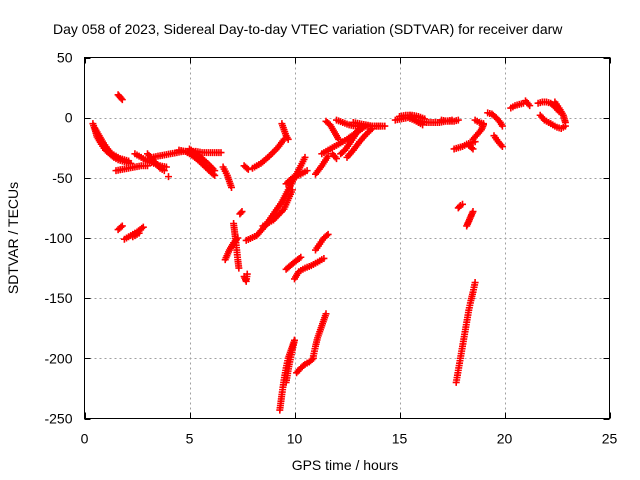 Image resolution: width=640 pixels, height=480 pixels. I want to click on x-tick-labels: 0 5 10 15 20 25, so click(349, 439).